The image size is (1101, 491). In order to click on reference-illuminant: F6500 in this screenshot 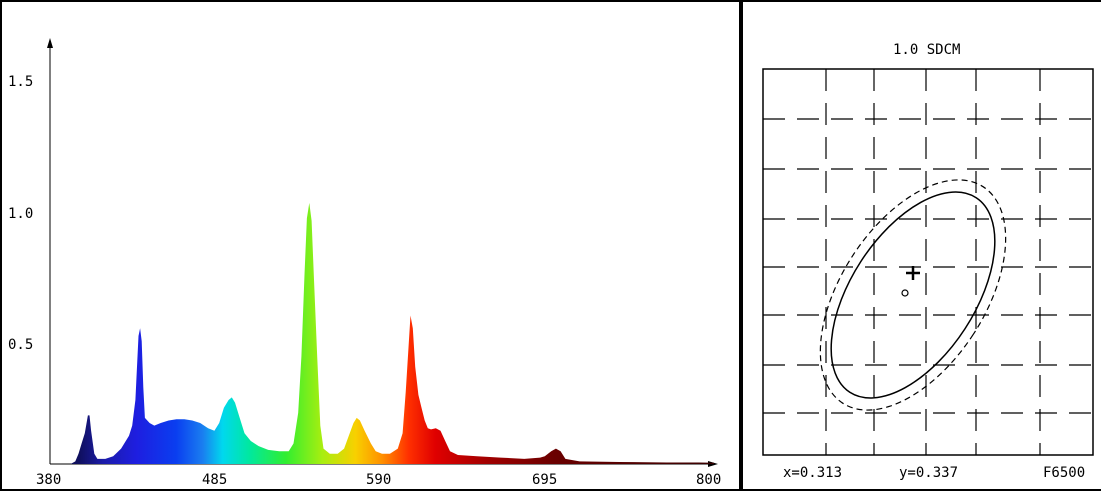, I will do `click(1064, 473)`.